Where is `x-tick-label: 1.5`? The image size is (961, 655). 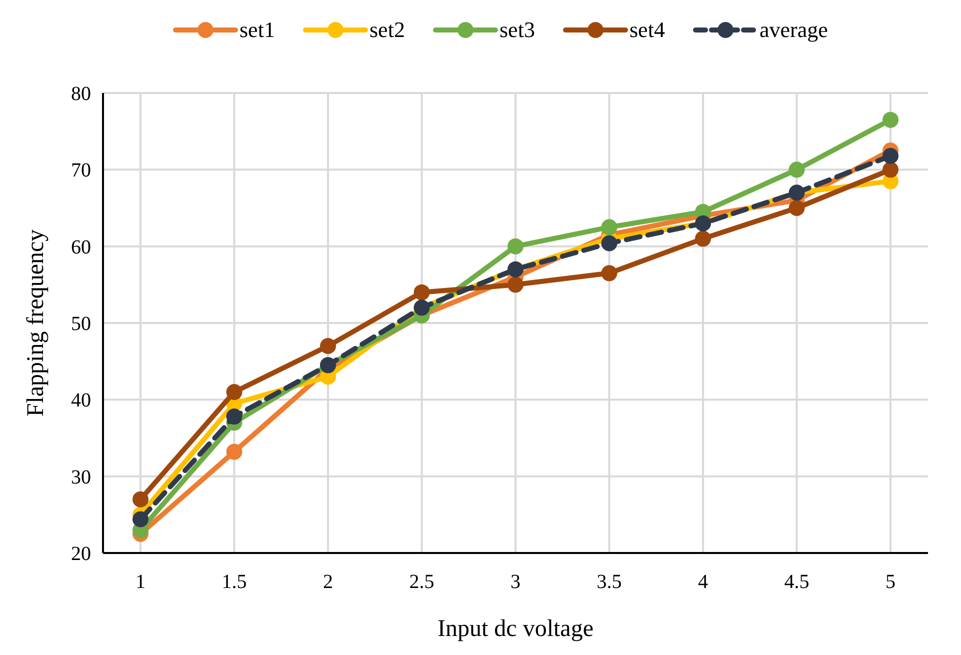 x-tick-label: 1.5 is located at coordinates (234, 582).